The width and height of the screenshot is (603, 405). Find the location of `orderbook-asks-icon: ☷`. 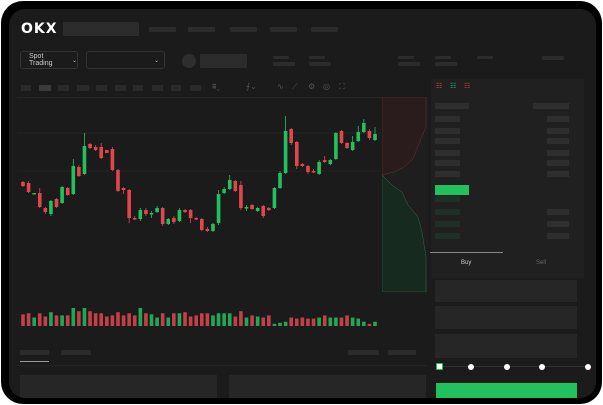

orderbook-asks-icon: ☷ is located at coordinates (467, 86).